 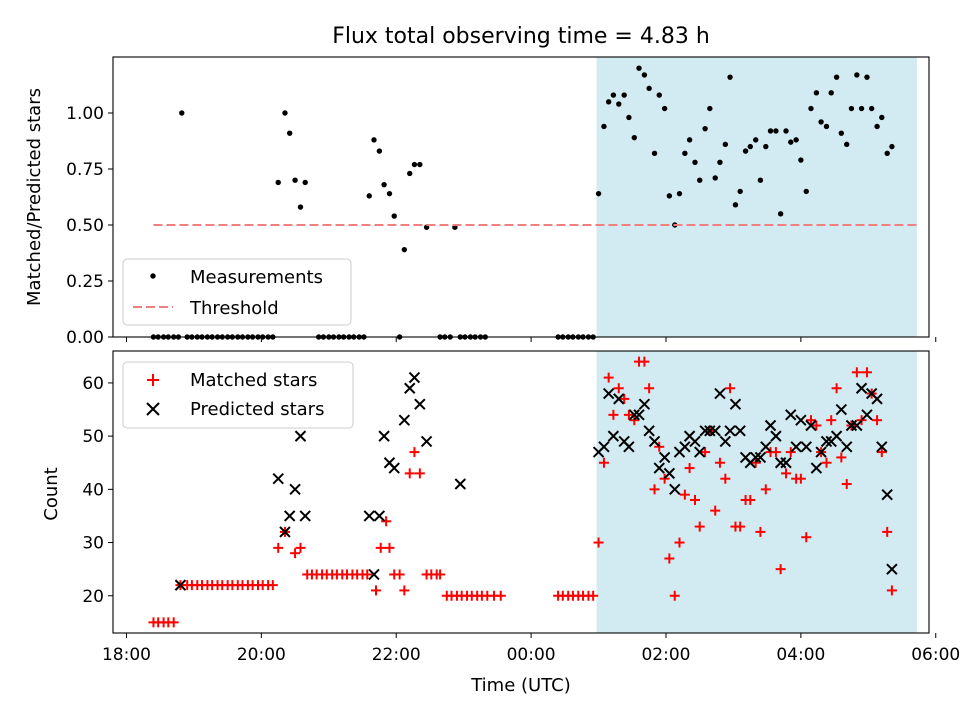 I want to click on top-y-tick-label: 0.00, so click(x=85, y=338).